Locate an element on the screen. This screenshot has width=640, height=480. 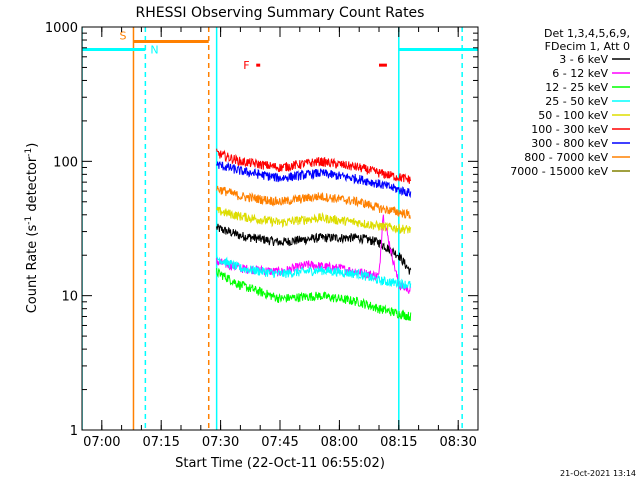
night-label: N is located at coordinates (154, 49).